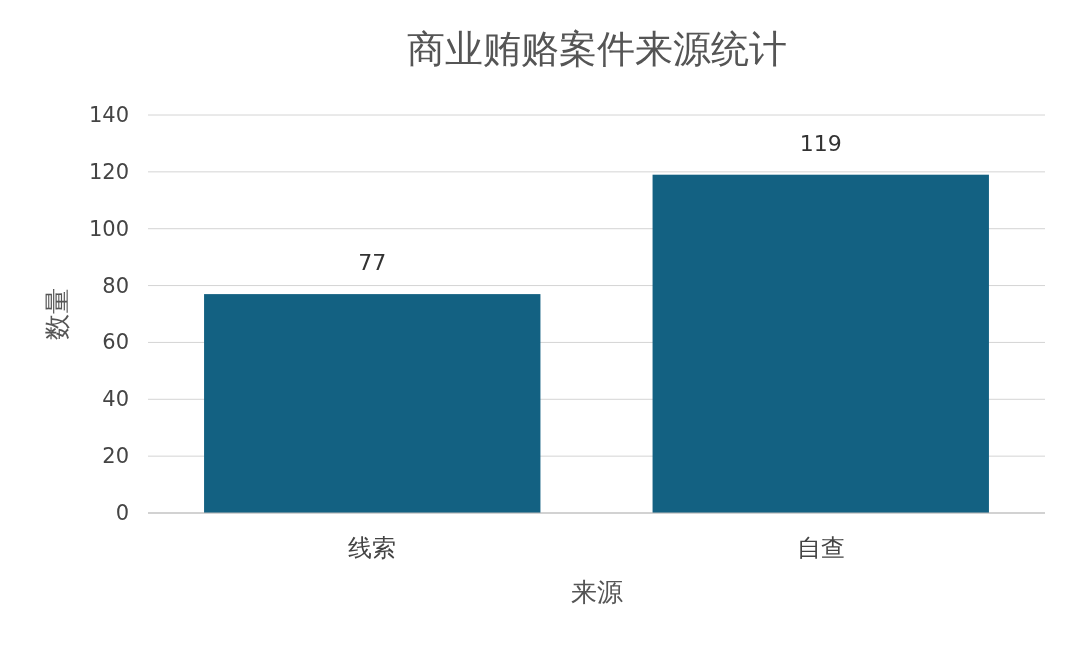 Image resolution: width=1080 pixels, height=649 pixels. Describe the element at coordinates (372, 548) in the screenshot. I see `x-tick-label: 线索` at that location.